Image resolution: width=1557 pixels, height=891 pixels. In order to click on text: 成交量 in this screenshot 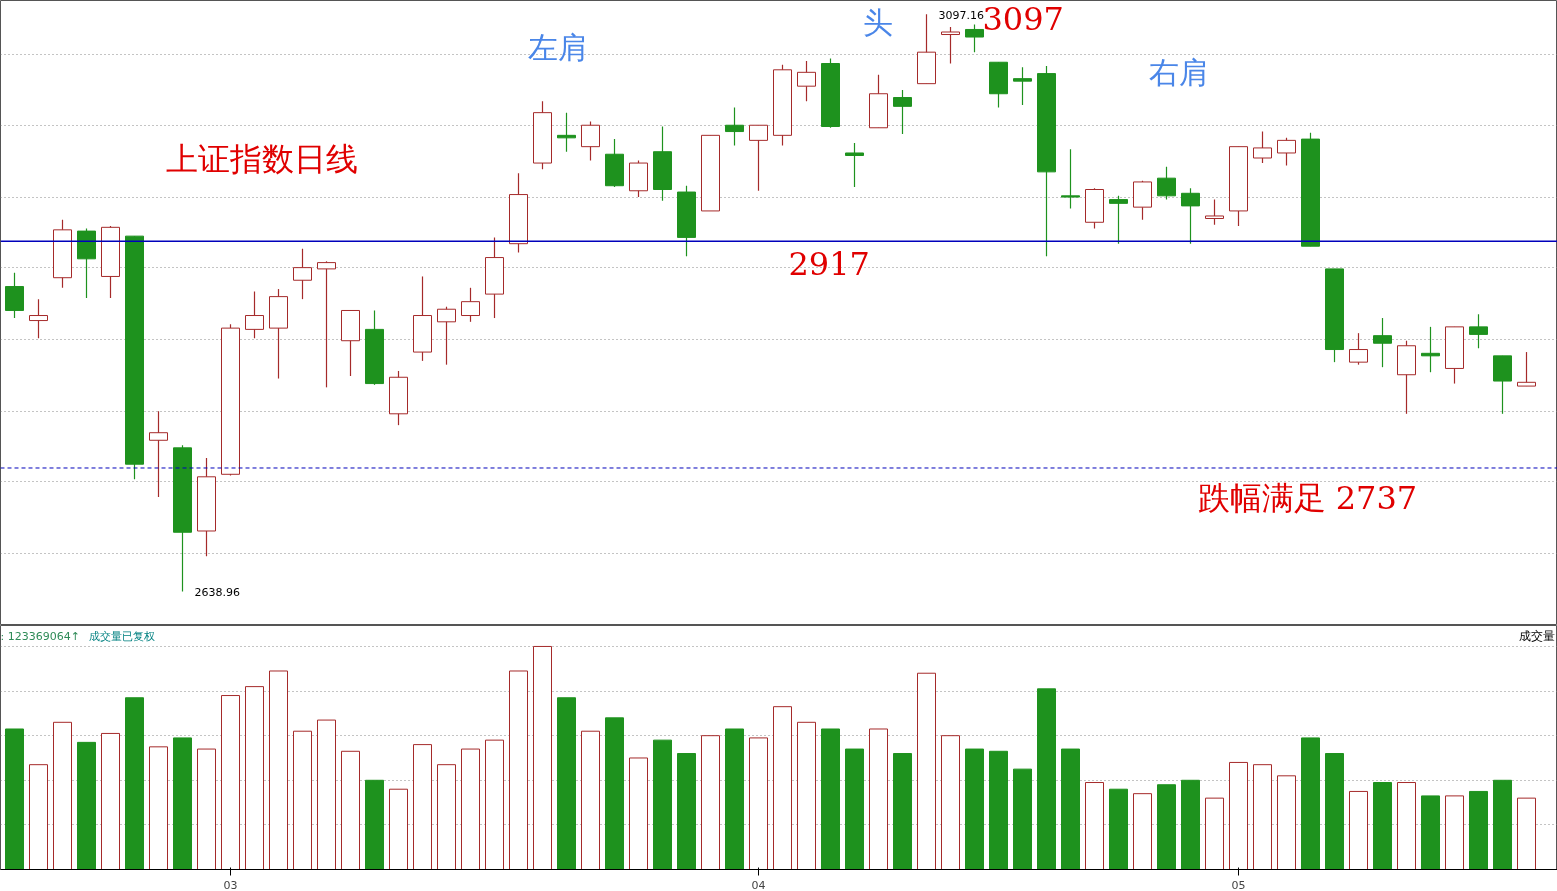, I will do `click(1536, 636)`.